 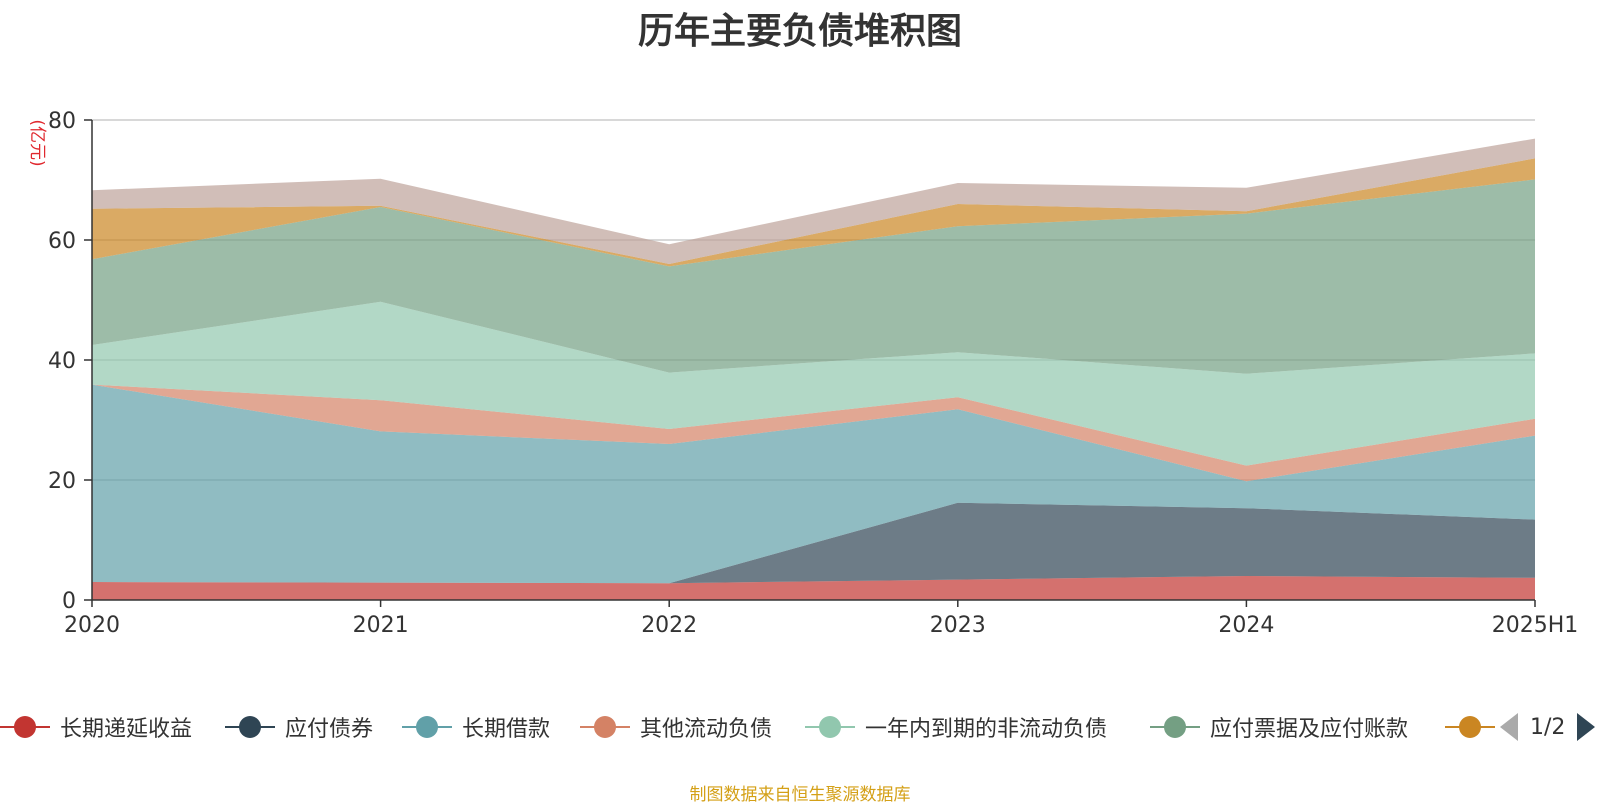 What do you see at coordinates (92, 625) in the screenshot?
I see `x-tick-label: 2020` at bounding box center [92, 625].